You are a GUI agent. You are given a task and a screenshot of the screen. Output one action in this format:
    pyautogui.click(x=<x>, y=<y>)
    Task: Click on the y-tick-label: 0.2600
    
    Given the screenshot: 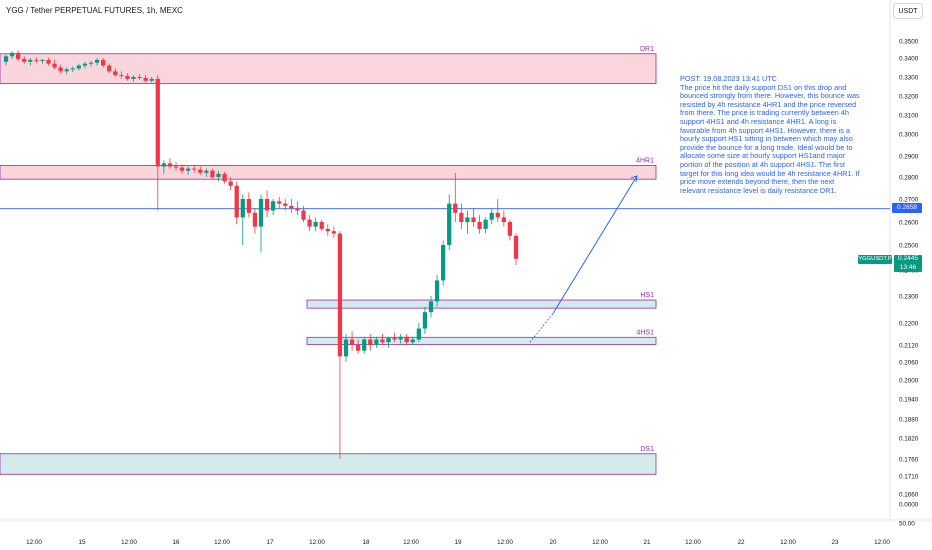 What is the action you would take?
    pyautogui.click(x=909, y=223)
    